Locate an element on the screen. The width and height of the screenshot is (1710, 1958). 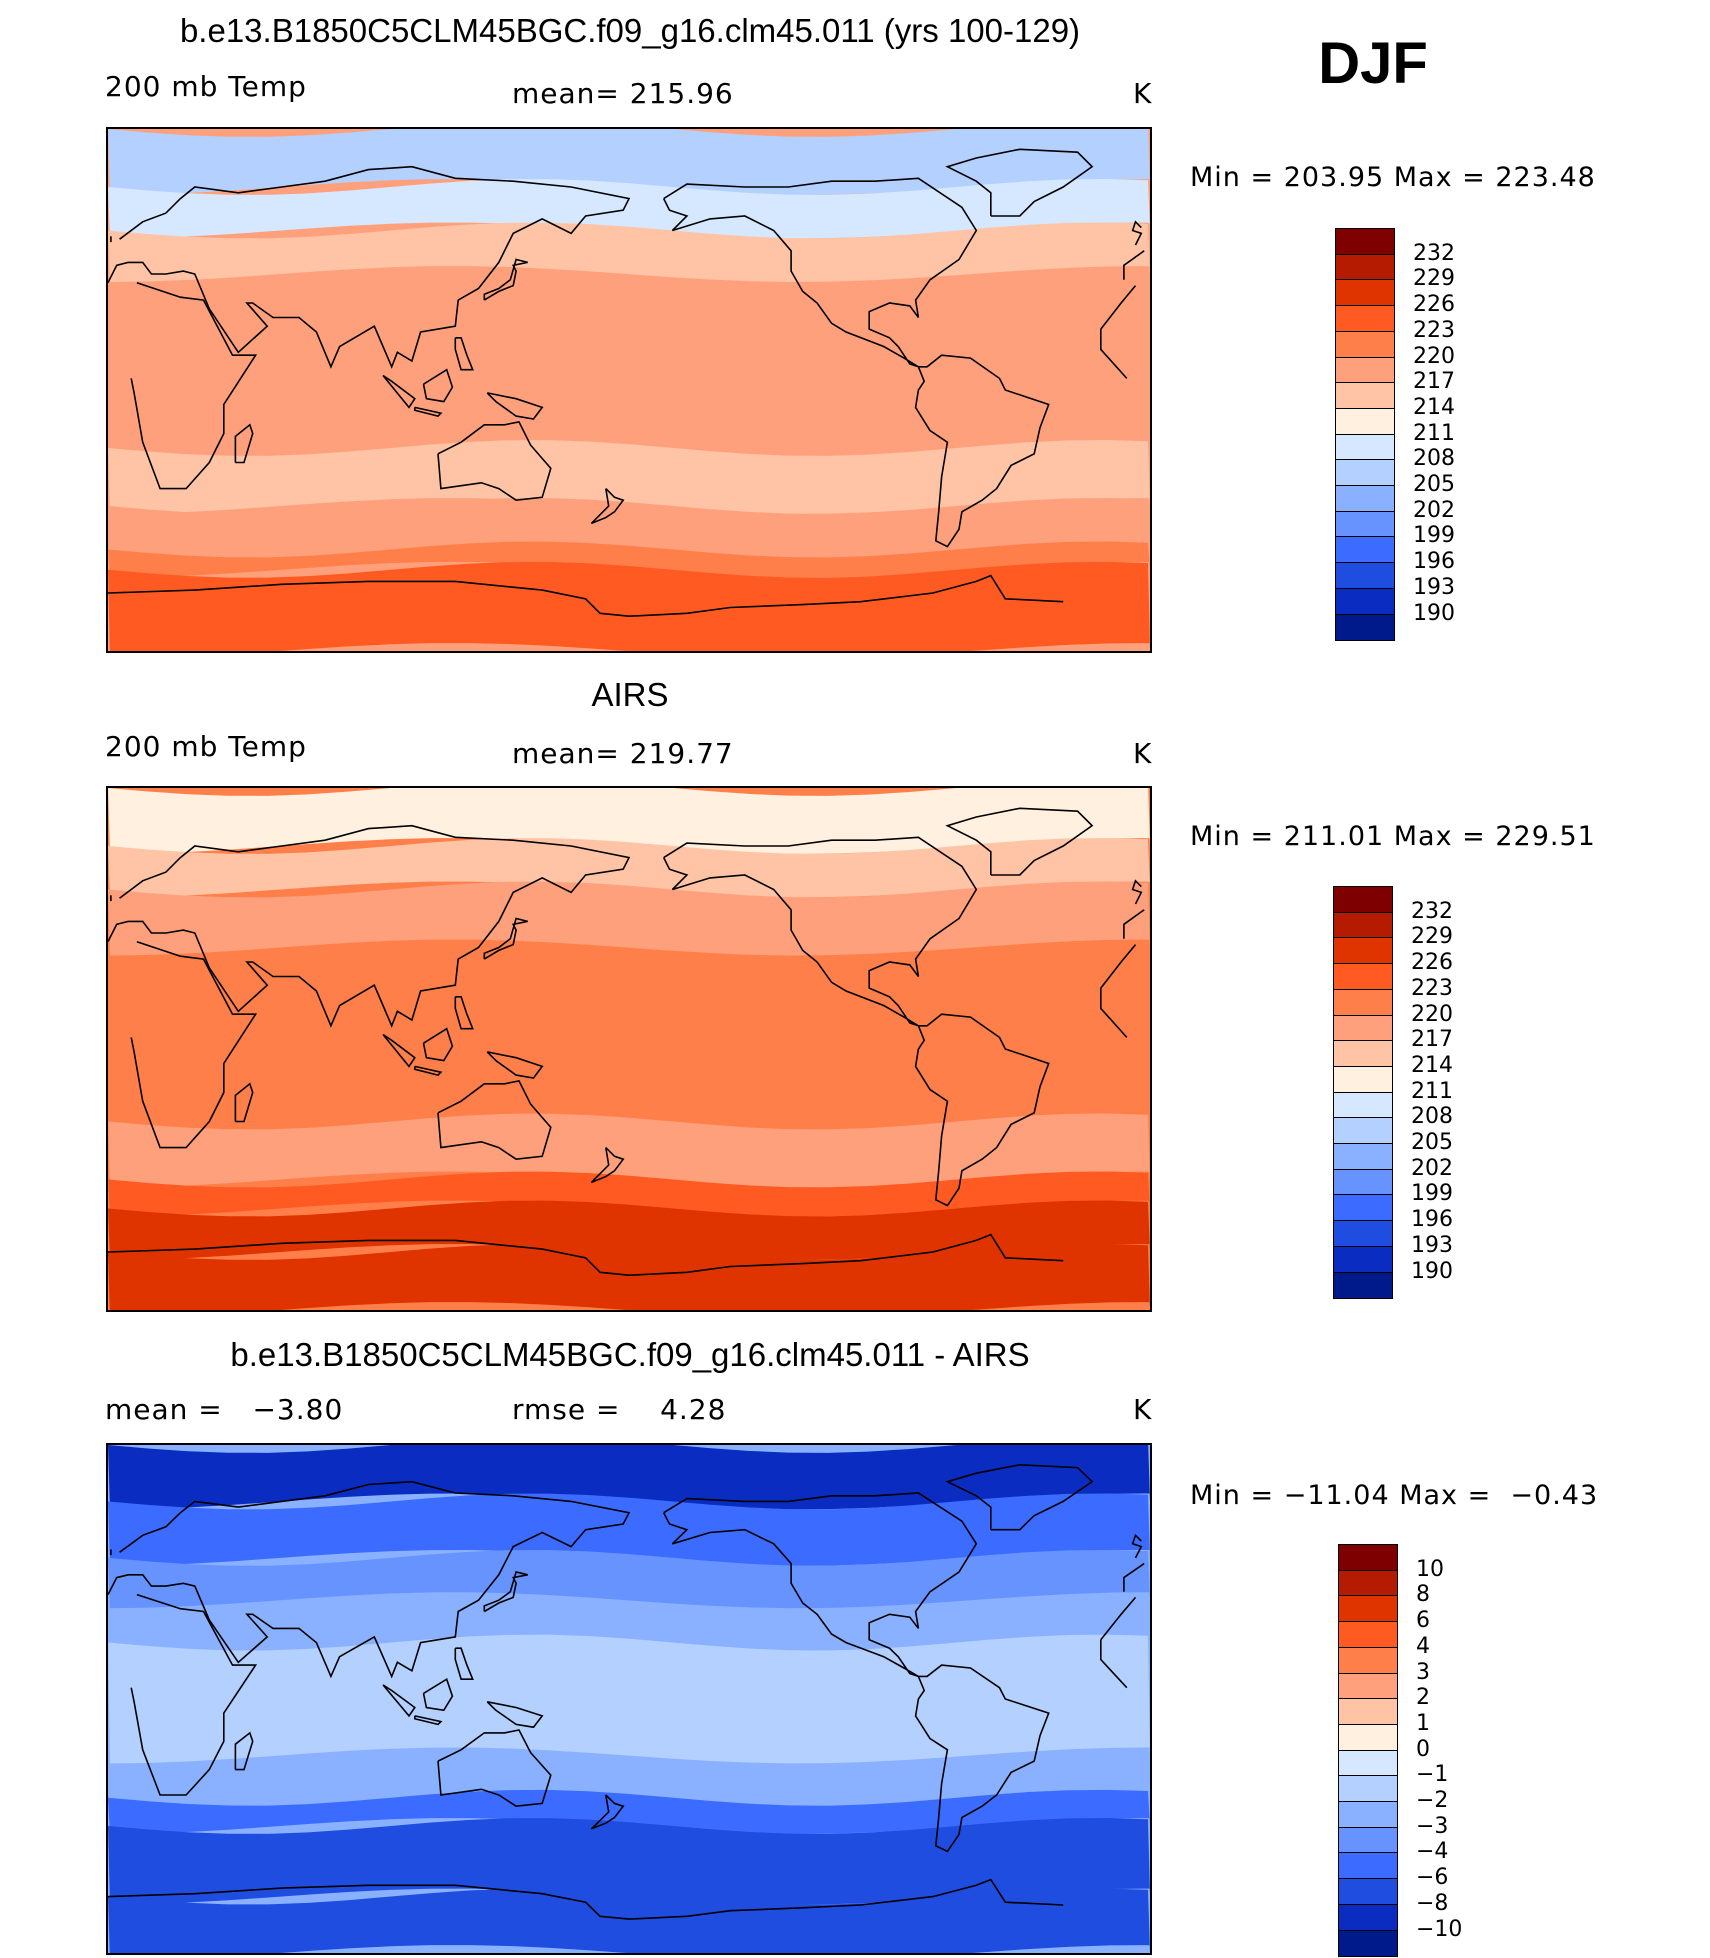
colorbar-tick-label: 0 is located at coordinates (1423, 1749).